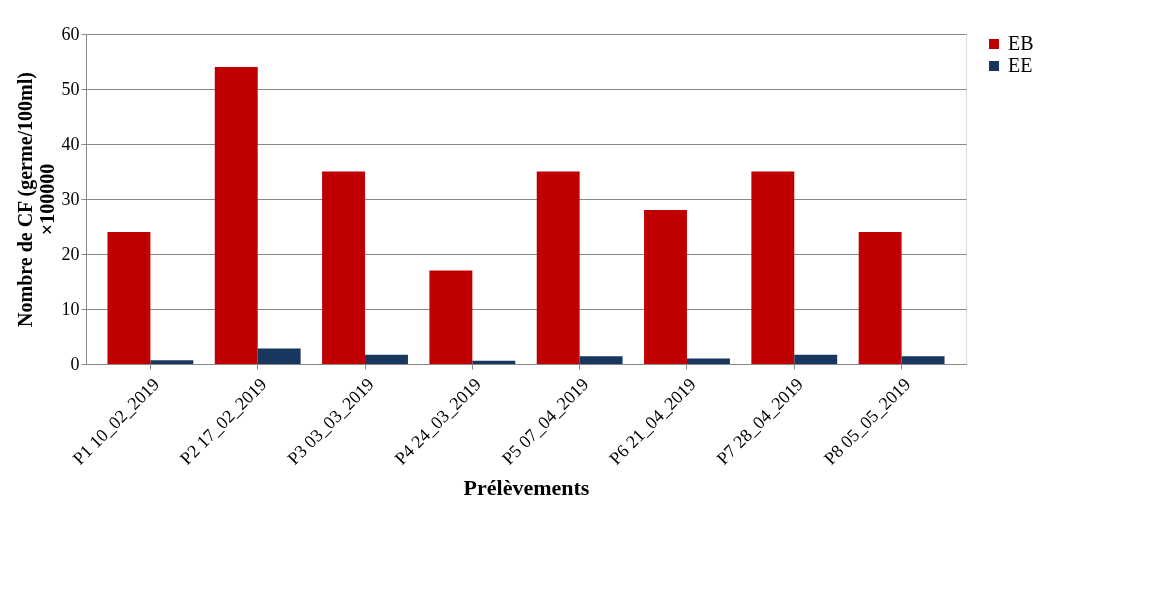  Describe the element at coordinates (35, 199) in the screenshot. I see `y-axis-title: Nombre de CF (germe/100ml) ×100000` at that location.